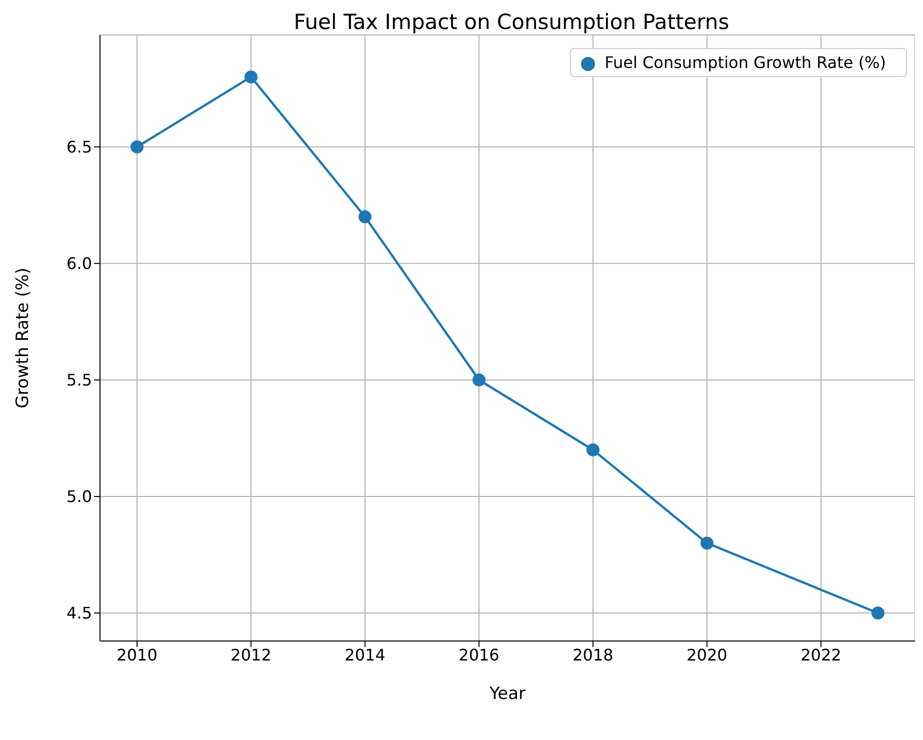 The height and width of the screenshot is (740, 923). Describe the element at coordinates (137, 654) in the screenshot. I see `x-tick-label: 2010` at that location.